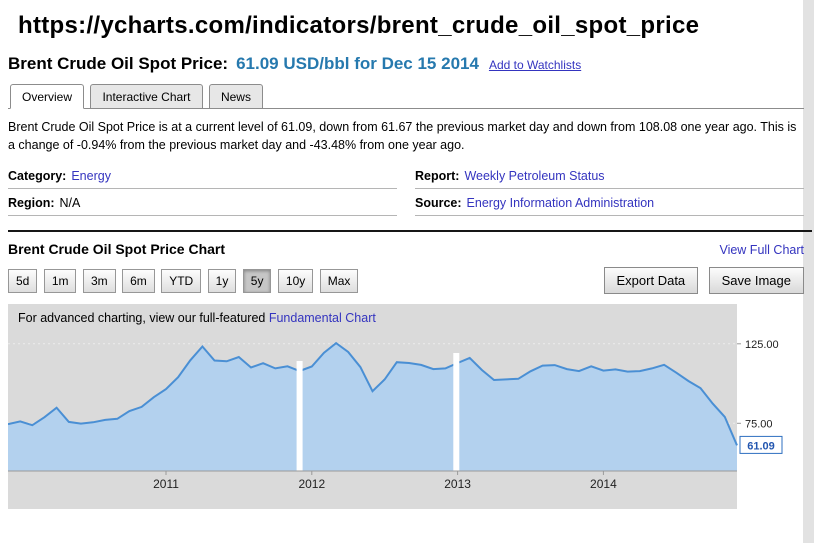  What do you see at coordinates (23, 280) in the screenshot?
I see `range-5d: 5d` at bounding box center [23, 280].